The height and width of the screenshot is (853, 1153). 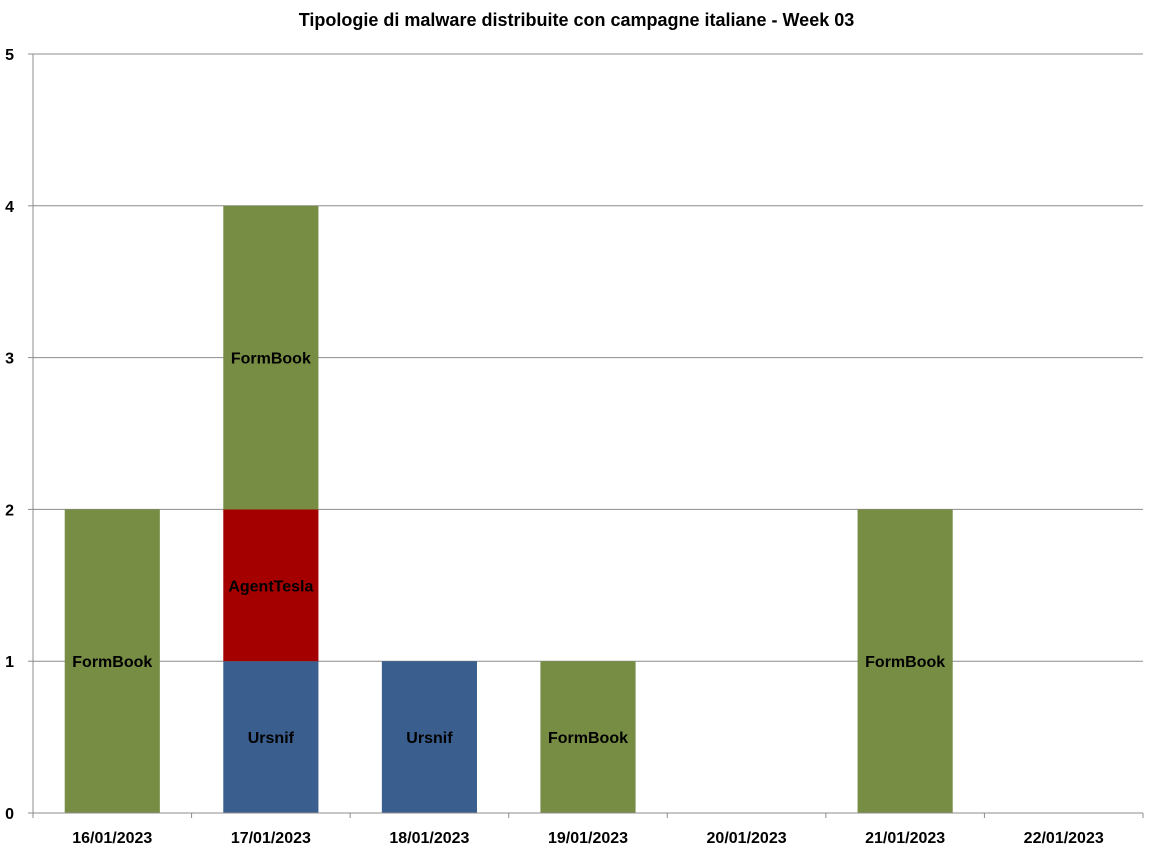 What do you see at coordinates (9, 55) in the screenshot?
I see `y-tick-label: 5` at bounding box center [9, 55].